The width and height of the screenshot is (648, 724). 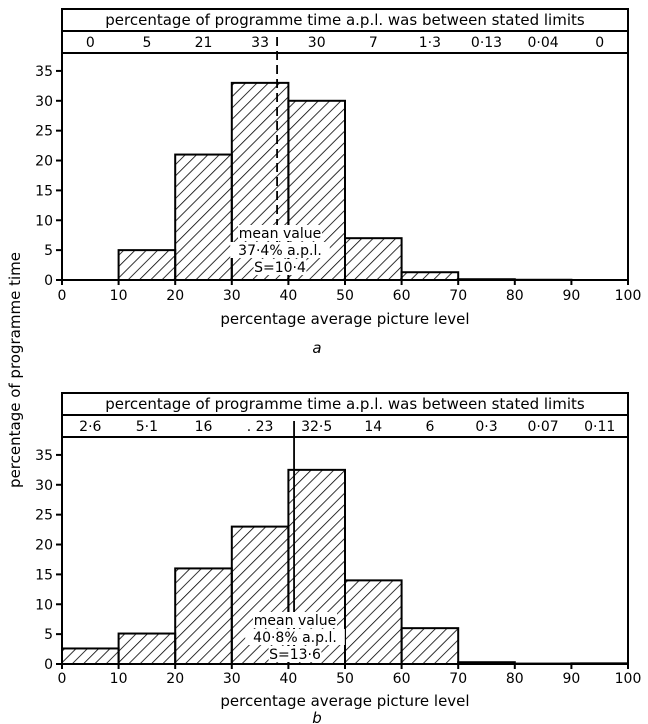 I want to click on header-value: 6, so click(x=429, y=427).